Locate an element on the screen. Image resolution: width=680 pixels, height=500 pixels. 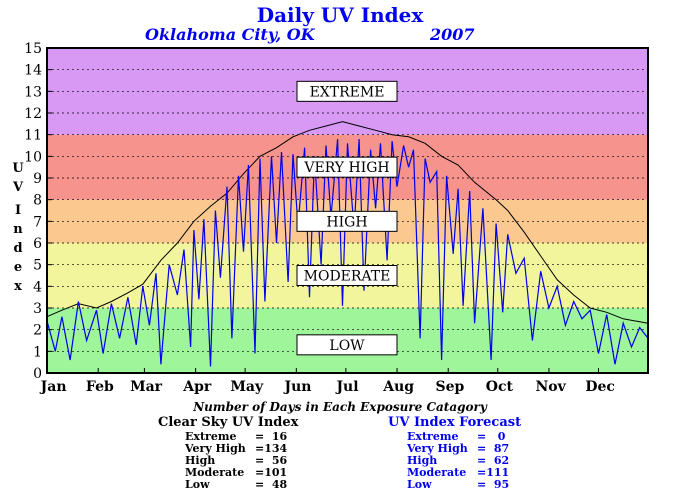
y-axis-label-char: e is located at coordinates (18, 267).